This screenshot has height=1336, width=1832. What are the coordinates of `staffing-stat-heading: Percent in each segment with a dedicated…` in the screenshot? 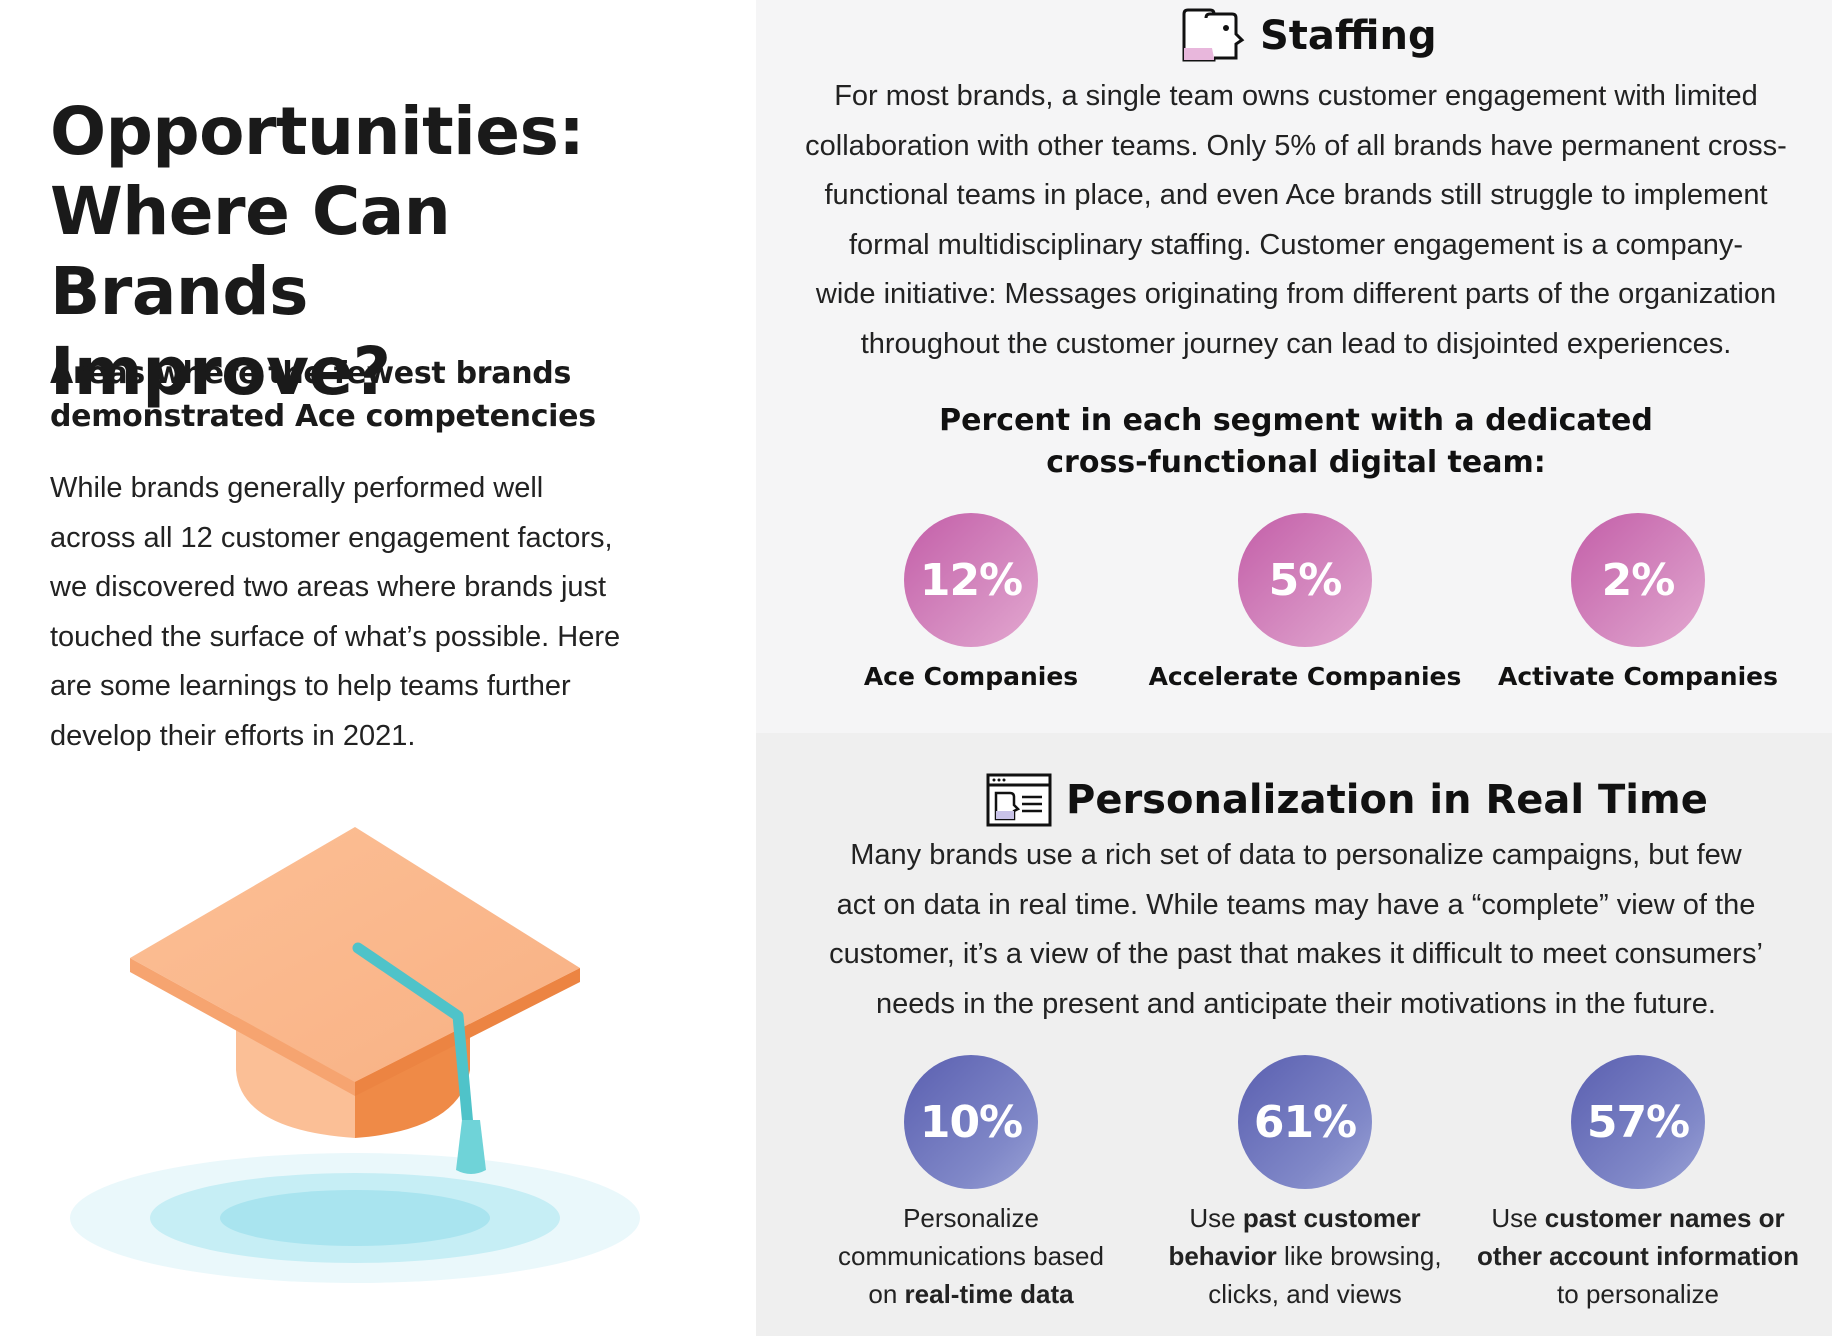 It's located at (1296, 441).